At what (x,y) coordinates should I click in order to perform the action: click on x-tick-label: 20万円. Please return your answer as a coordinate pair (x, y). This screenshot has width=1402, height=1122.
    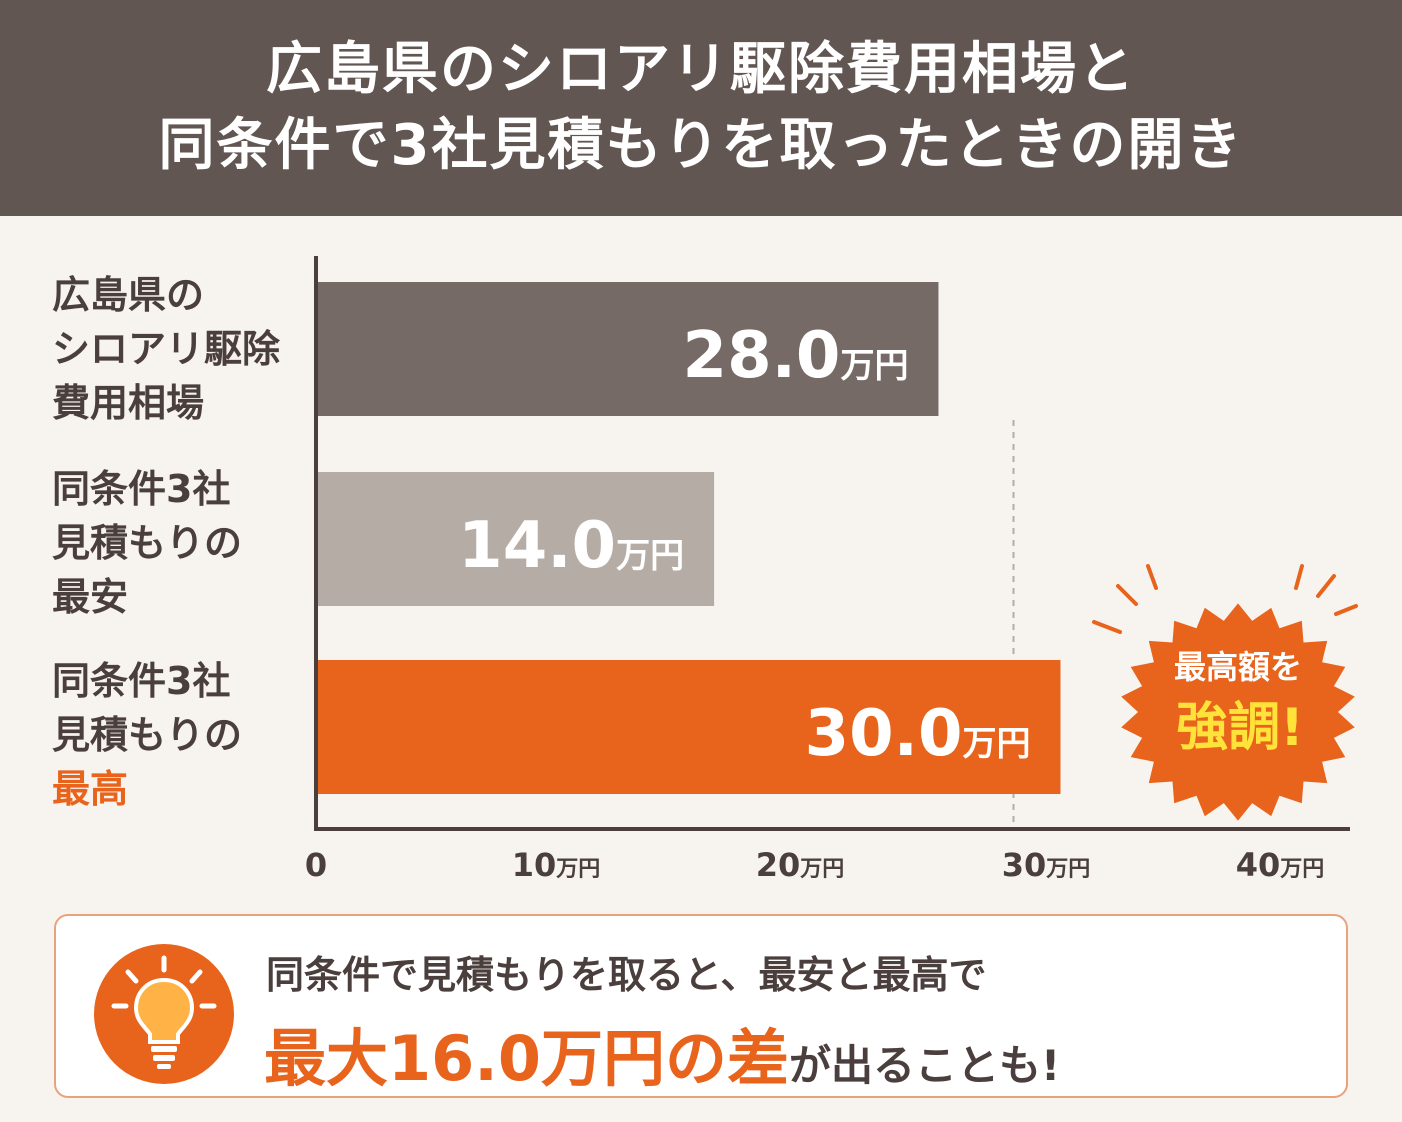
    Looking at the image, I should click on (800, 865).